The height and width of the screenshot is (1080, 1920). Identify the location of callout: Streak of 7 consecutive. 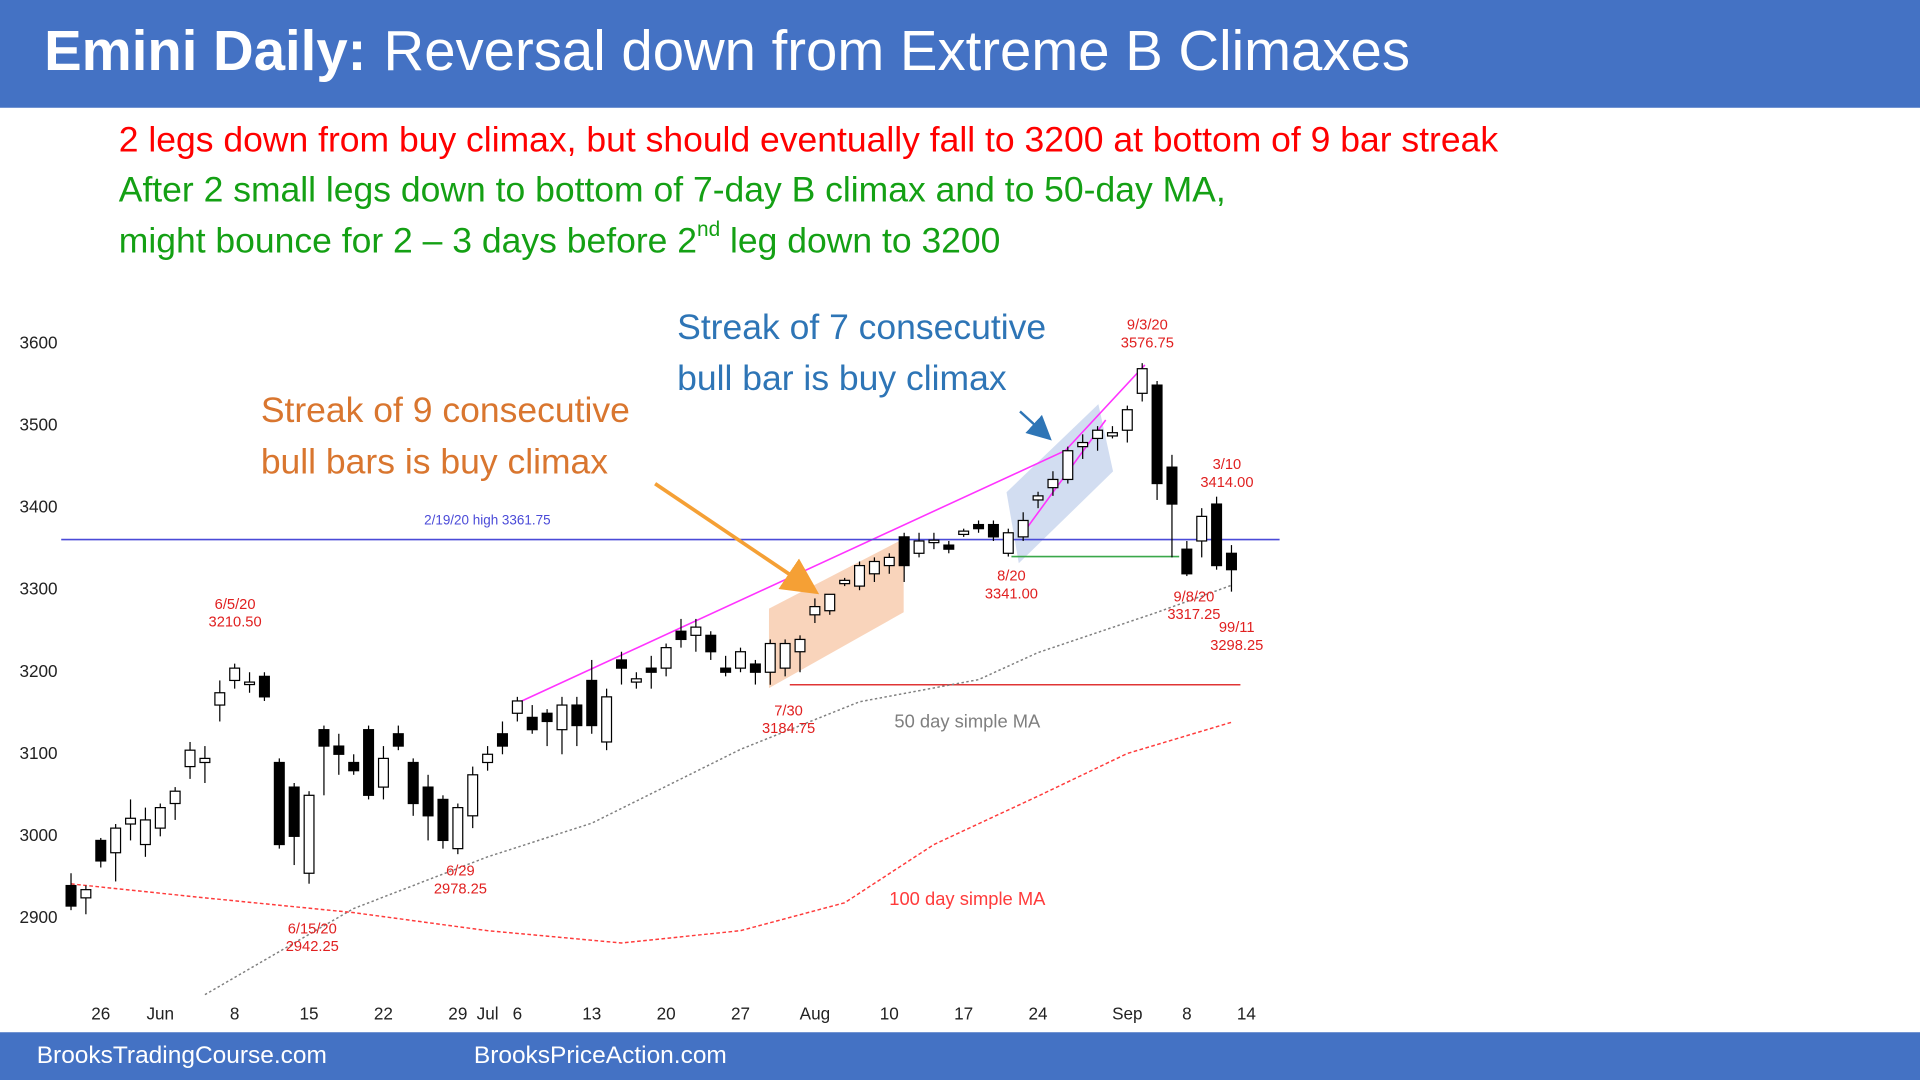
(861, 327).